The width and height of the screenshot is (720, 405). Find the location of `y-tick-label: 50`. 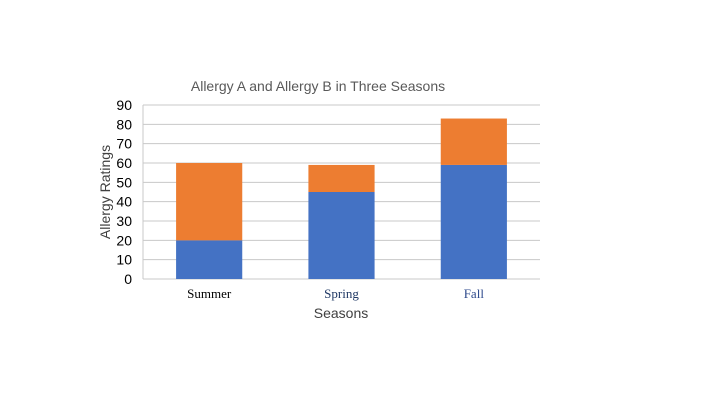

y-tick-label: 50 is located at coordinates (124, 182).